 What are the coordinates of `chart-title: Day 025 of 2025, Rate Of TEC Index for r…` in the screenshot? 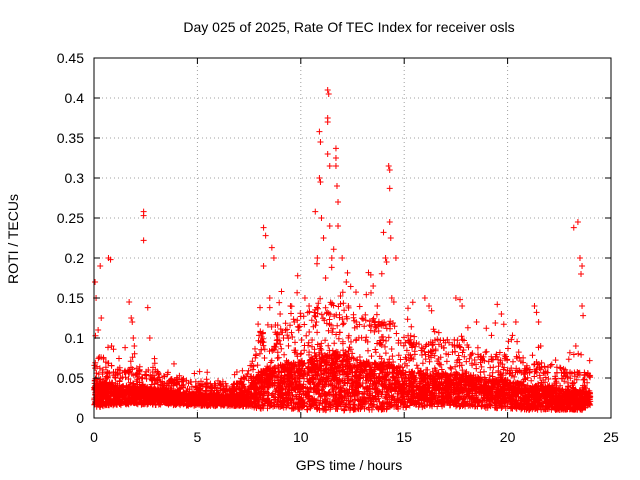 It's located at (348, 27).